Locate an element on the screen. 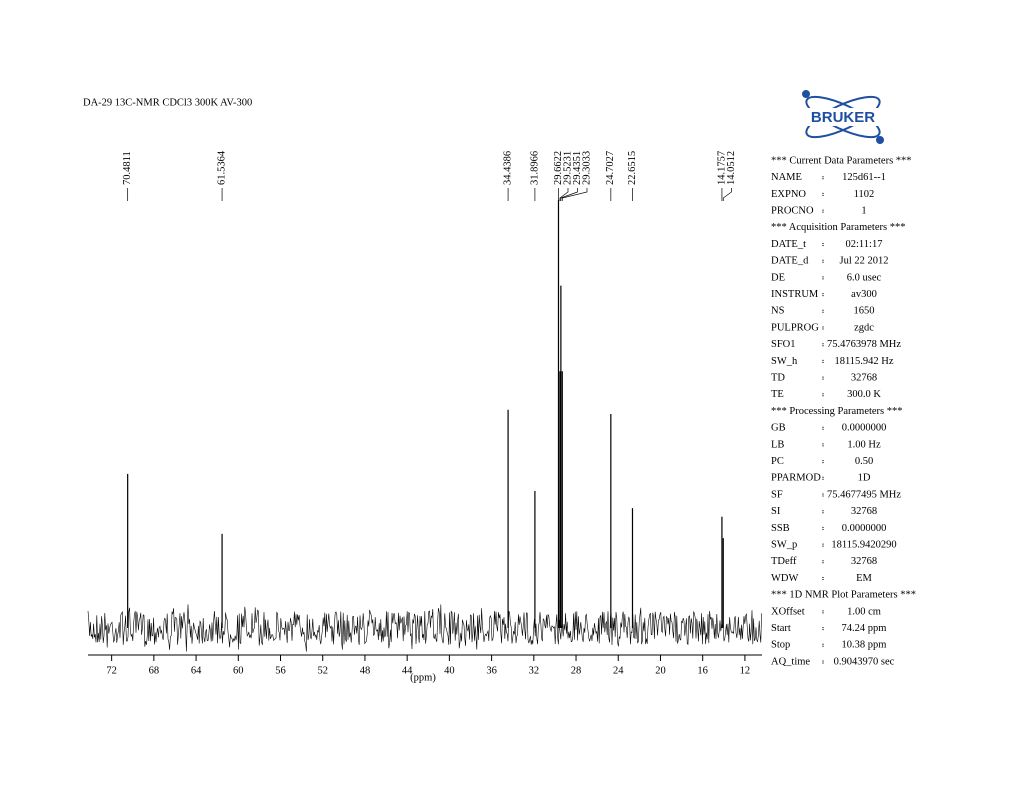 The image size is (1024, 790). x-tick-label: 16 is located at coordinates (702, 670).